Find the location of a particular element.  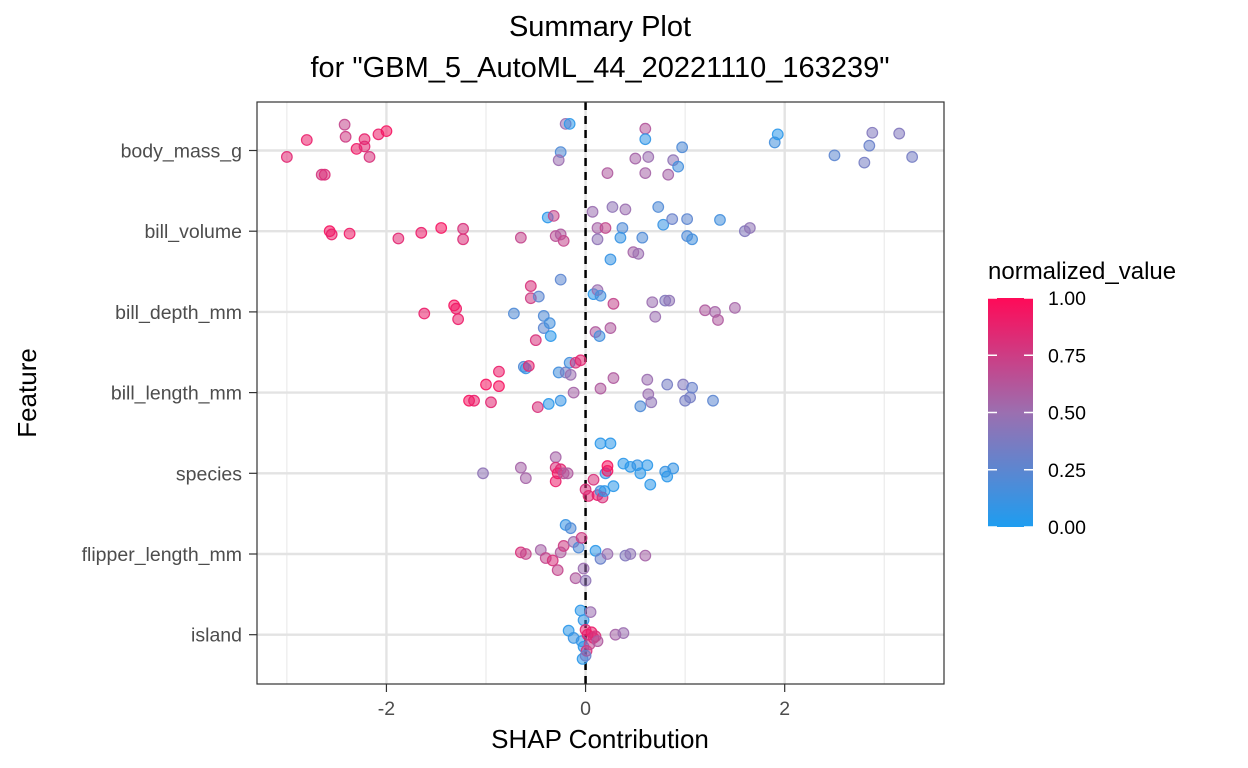

y-tick-label: species is located at coordinates (209, 474).